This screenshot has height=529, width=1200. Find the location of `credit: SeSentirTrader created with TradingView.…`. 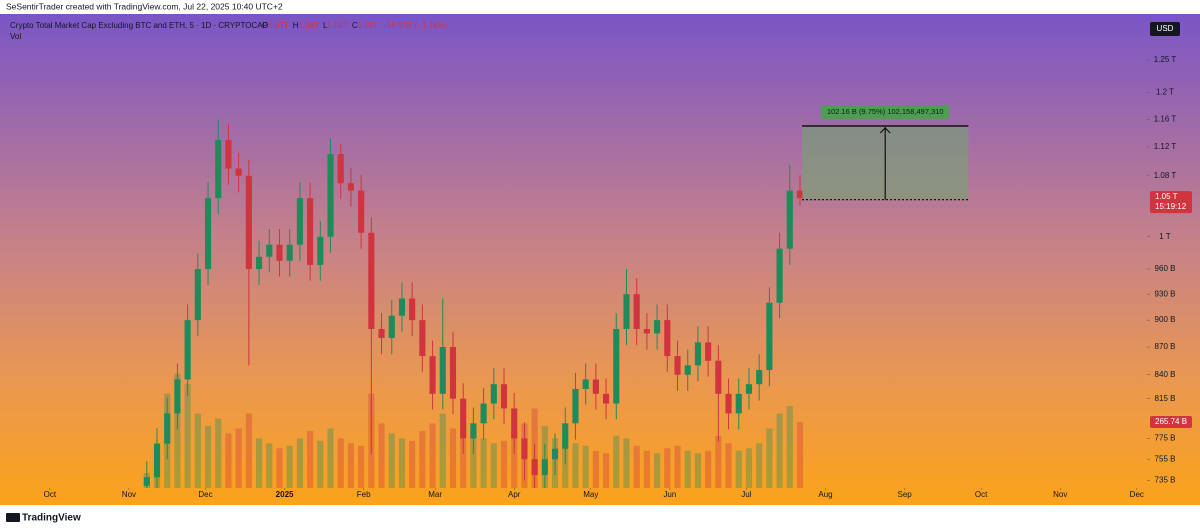

credit: SeSentirTrader created with TradingView.… is located at coordinates (144, 6).